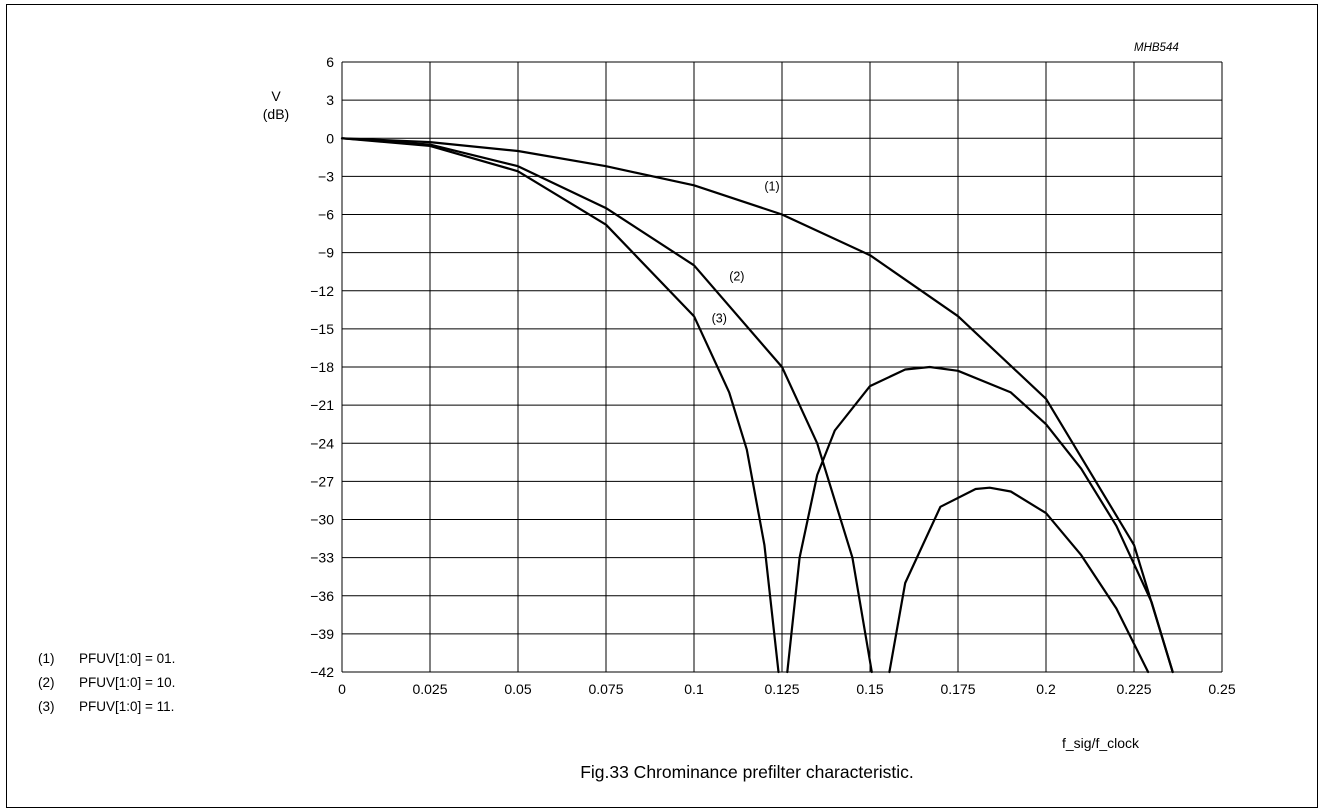 The width and height of the screenshot is (1324, 812). Describe the element at coordinates (46, 706) in the screenshot. I see `note-number: (3)` at that location.